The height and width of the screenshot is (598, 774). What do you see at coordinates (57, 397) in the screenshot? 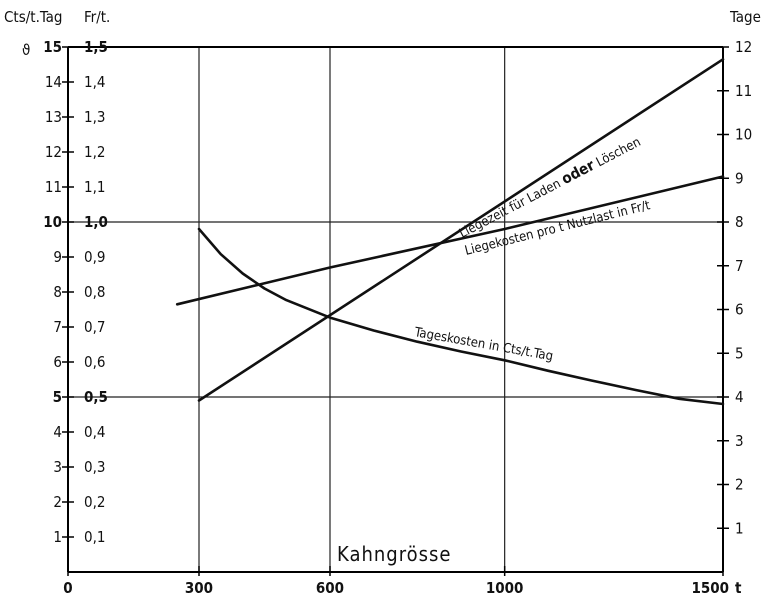
I see `left-tick-label-cts: 5` at bounding box center [57, 397].